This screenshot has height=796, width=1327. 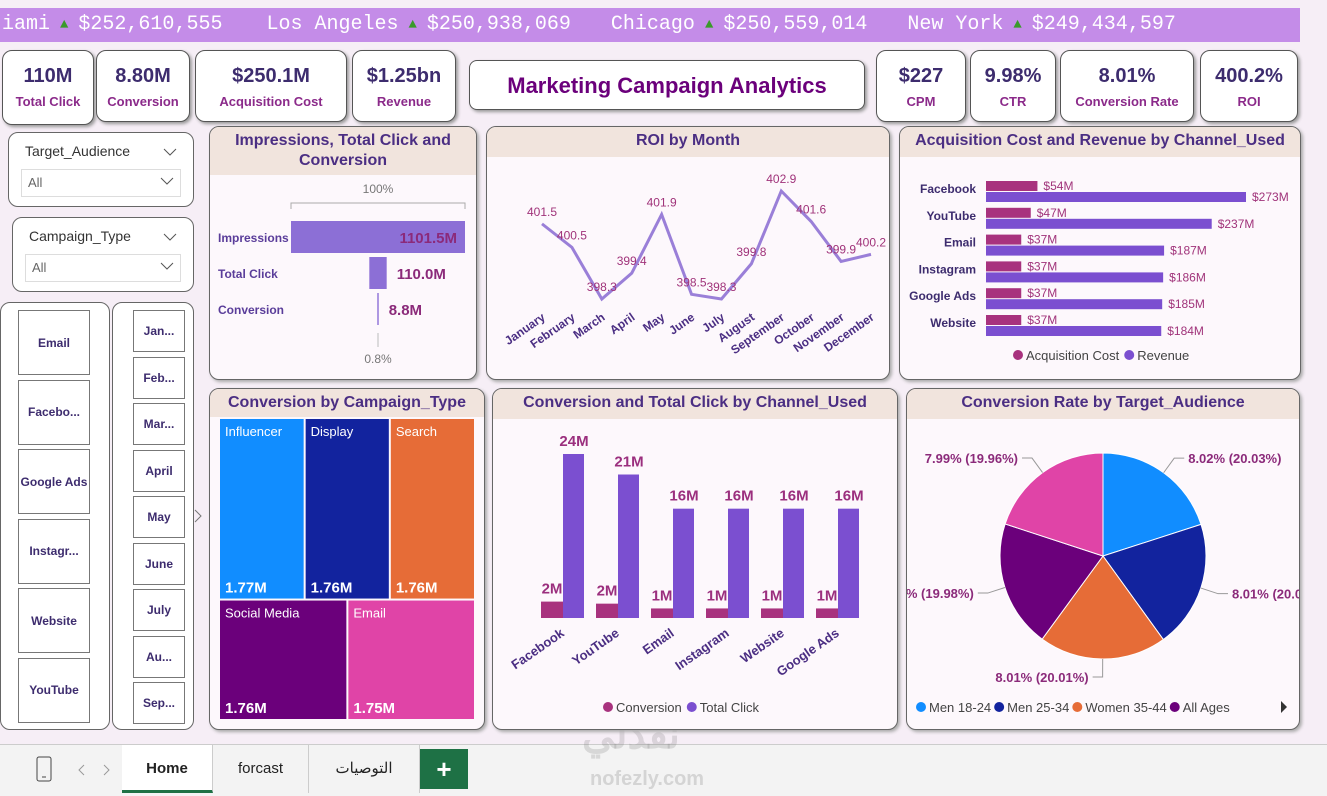 What do you see at coordinates (1127, 86) in the screenshot?
I see `kpi-card: 8.01% Conversion Rate` at bounding box center [1127, 86].